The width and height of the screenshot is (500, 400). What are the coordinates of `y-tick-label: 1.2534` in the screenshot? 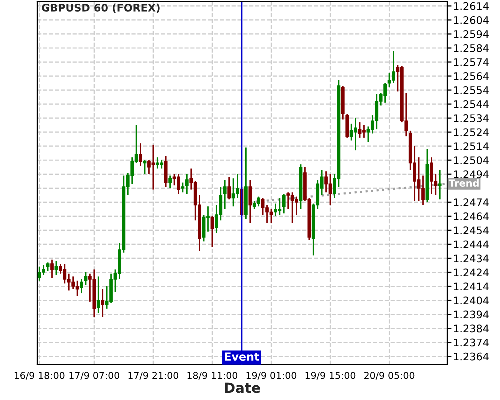 It's located at (471, 118).